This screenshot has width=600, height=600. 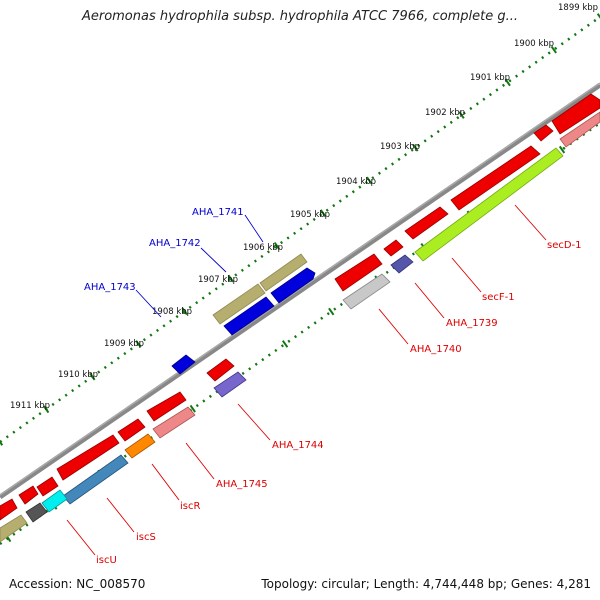 What do you see at coordinates (356, 182) in the screenshot?
I see `tick-label-1904: 1904 kbp` at bounding box center [356, 182].